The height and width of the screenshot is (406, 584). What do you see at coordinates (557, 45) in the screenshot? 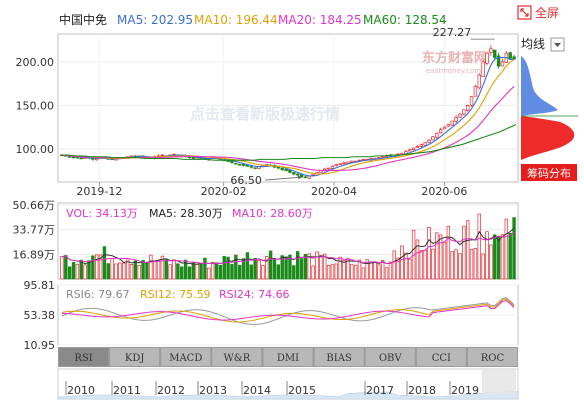
I see `chevron-down-icon` at bounding box center [557, 45].